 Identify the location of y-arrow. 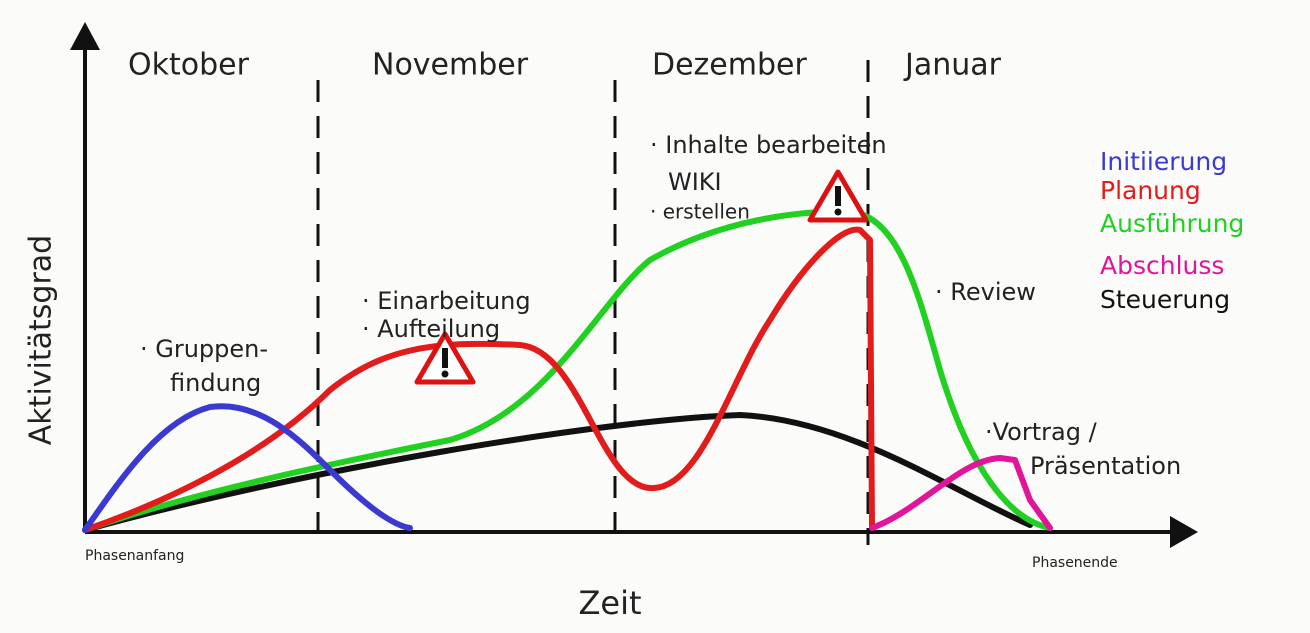
(85, 36).